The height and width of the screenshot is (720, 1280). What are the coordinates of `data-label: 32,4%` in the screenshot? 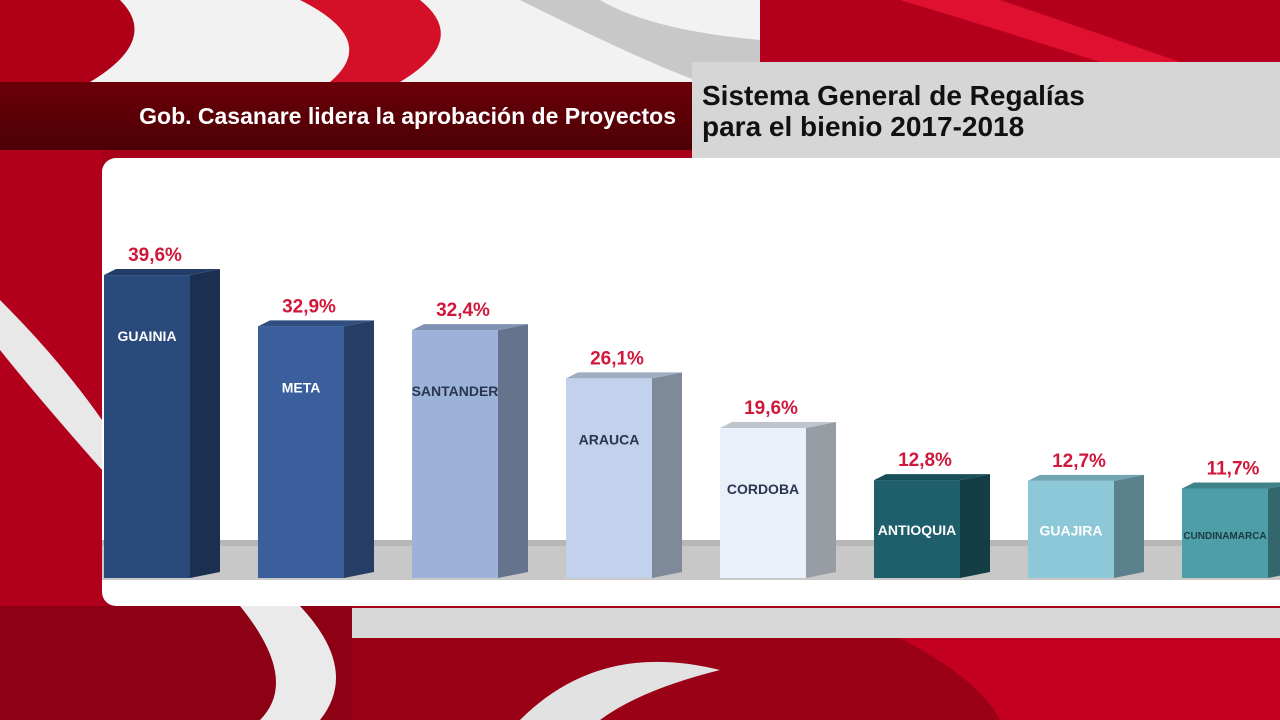 It's located at (463, 310).